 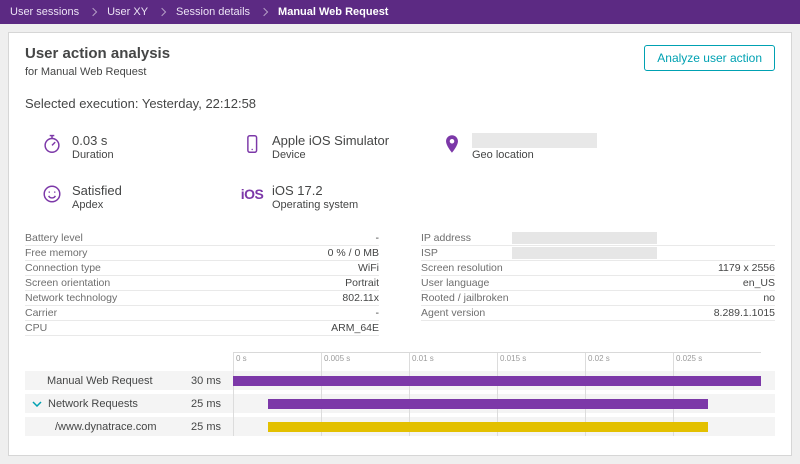 What do you see at coordinates (206, 380) in the screenshot?
I see `waterfall-row-duration: 30 ms` at bounding box center [206, 380].